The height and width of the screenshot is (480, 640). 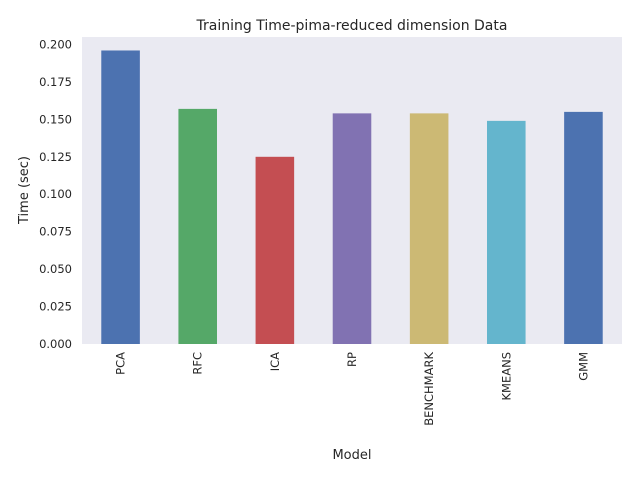 I want to click on bar-benchmark, so click(x=429, y=228).